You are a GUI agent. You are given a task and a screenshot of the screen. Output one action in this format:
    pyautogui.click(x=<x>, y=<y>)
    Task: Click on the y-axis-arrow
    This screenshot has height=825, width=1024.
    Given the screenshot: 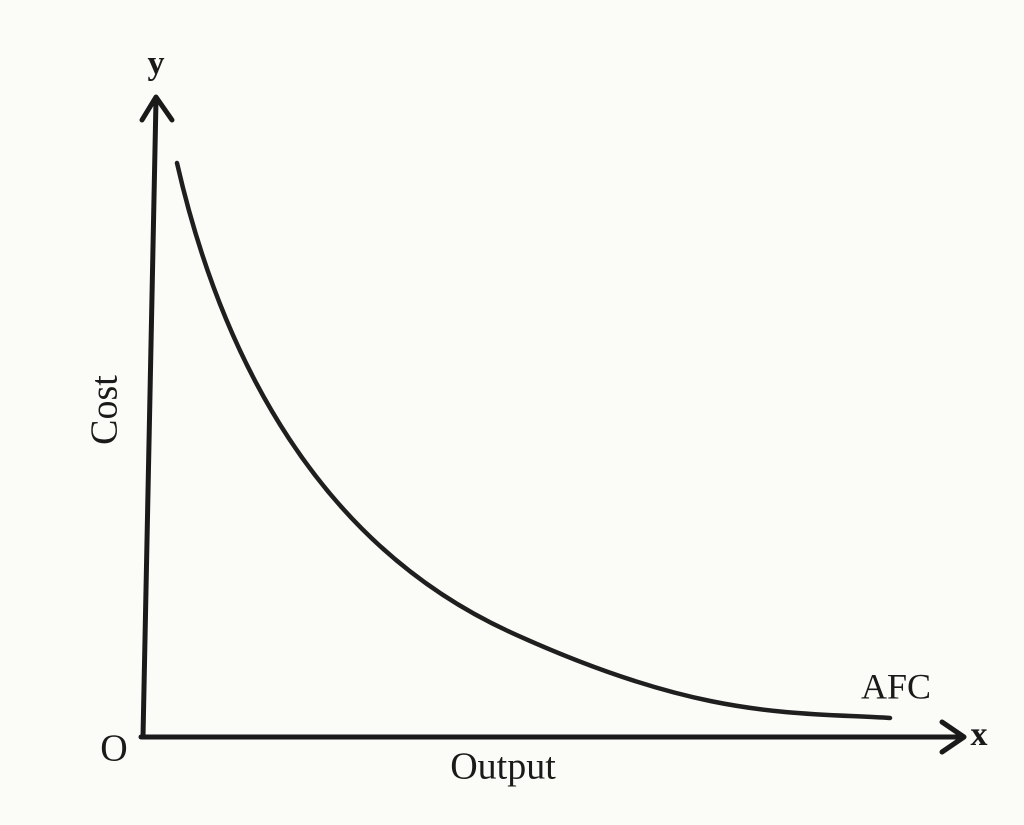 What is the action you would take?
    pyautogui.click(x=157, y=108)
    